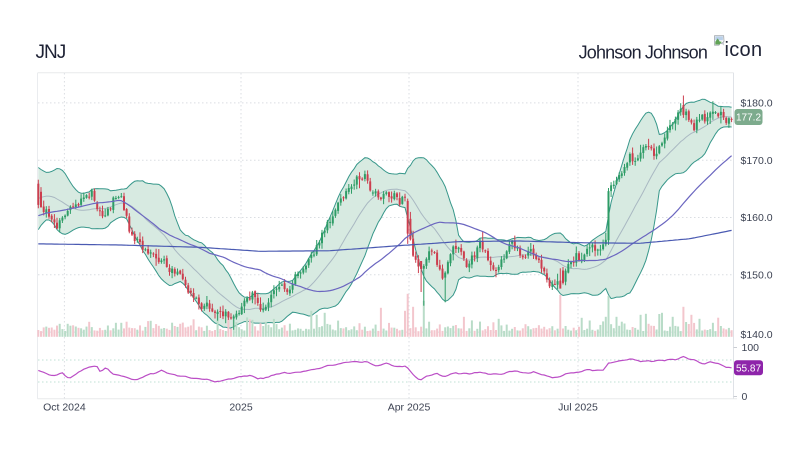 The height and width of the screenshot is (450, 800). I want to click on svg-text: icon, so click(744, 50).